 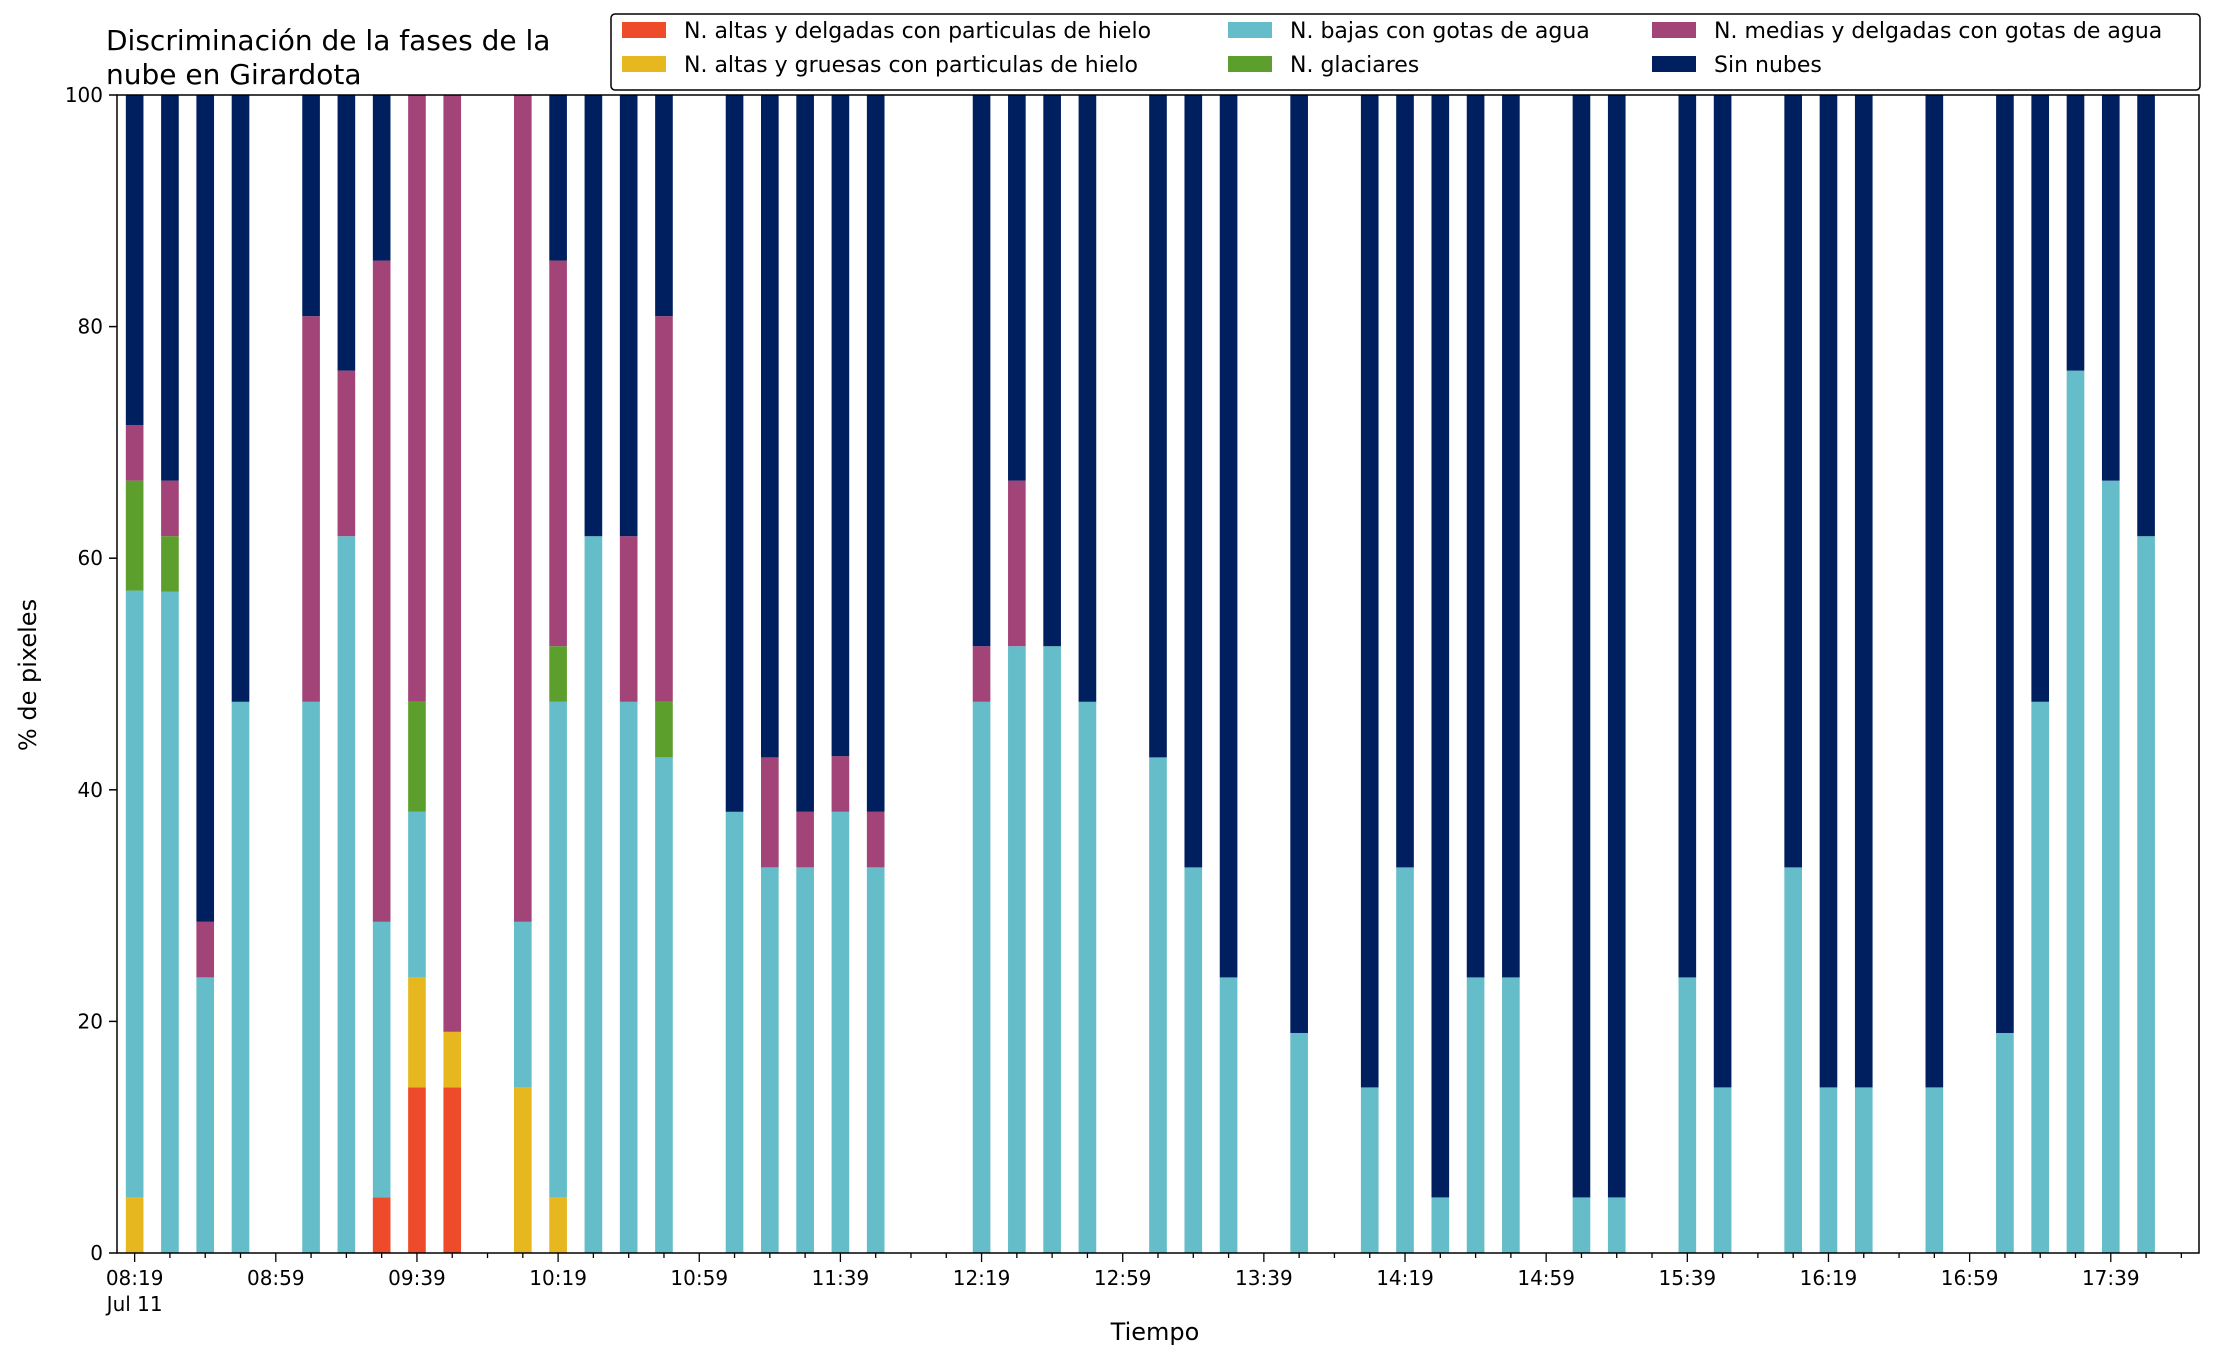 What do you see at coordinates (1475, 1115) in the screenshot?
I see `bar-30-baja_agua` at bounding box center [1475, 1115].